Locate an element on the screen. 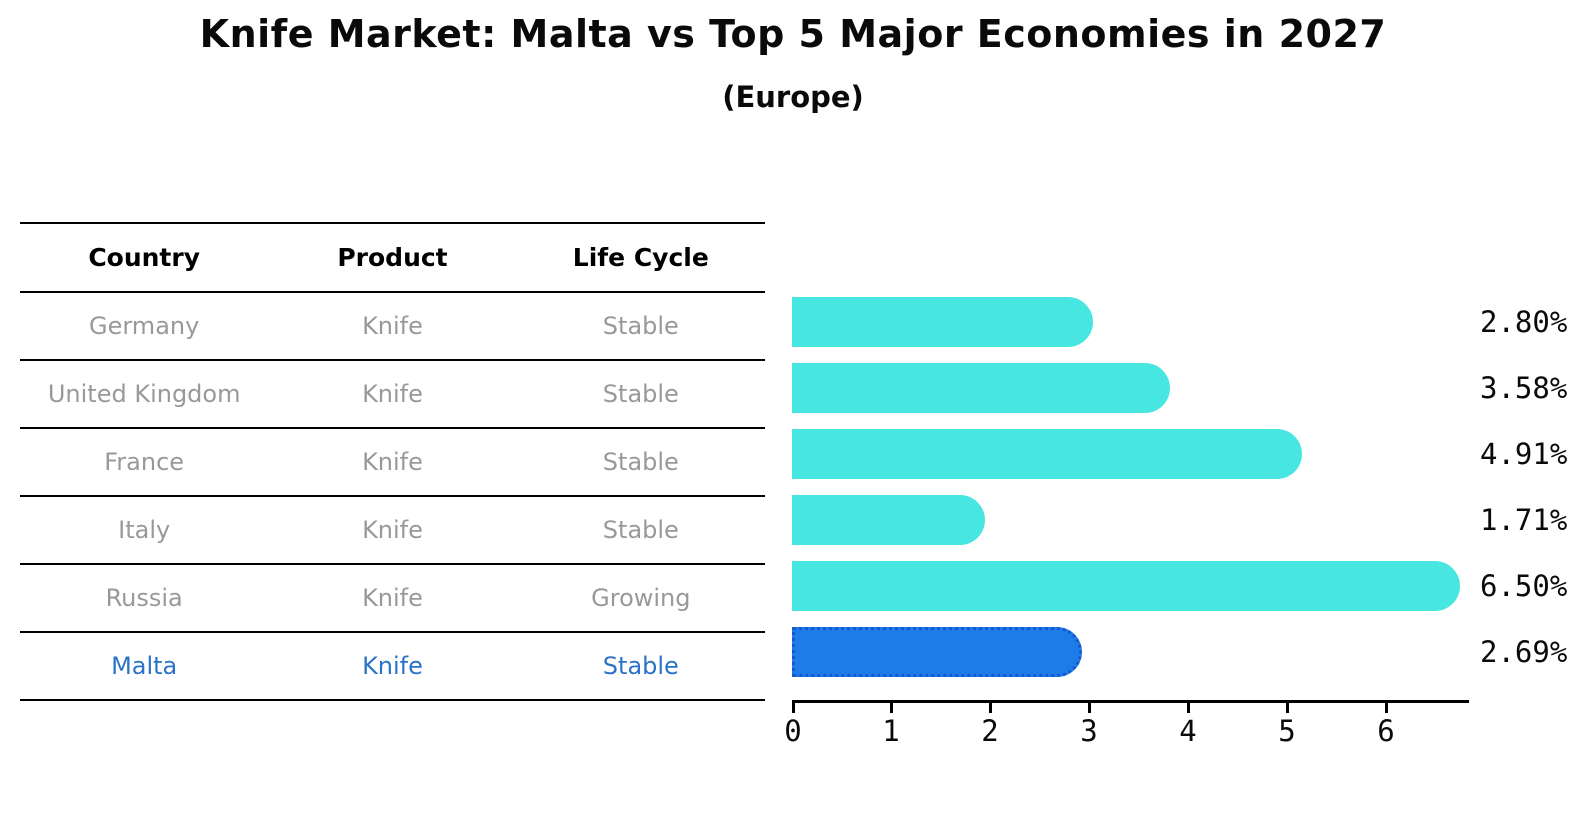 This screenshot has height=823, width=1586. x-axis-tick-label: 1 is located at coordinates (891, 731).